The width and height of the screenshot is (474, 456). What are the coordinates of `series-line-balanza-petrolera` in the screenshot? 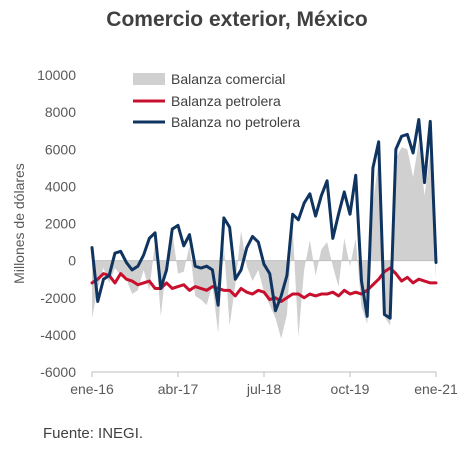 It's located at (264, 284).